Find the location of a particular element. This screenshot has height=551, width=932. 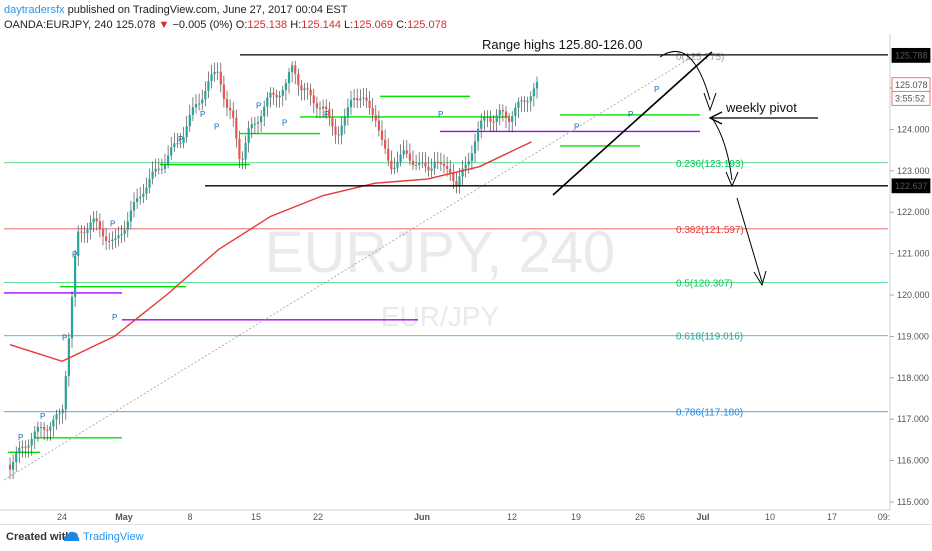

price-tick-label: 119.000 is located at coordinates (913, 336).